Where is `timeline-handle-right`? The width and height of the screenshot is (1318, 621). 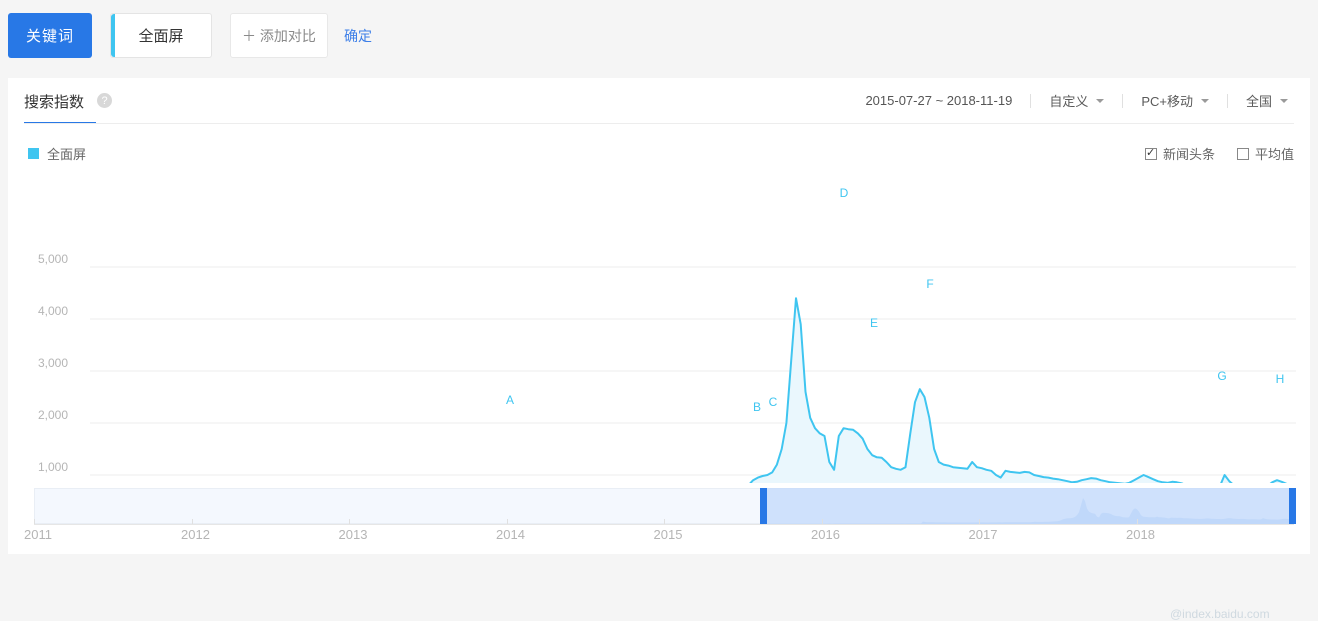 timeline-handle-right is located at coordinates (1292, 506).